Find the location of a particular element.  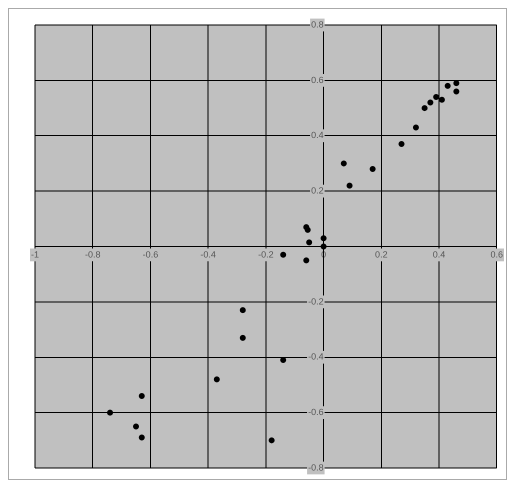

y-tick-label: 0.6 is located at coordinates (317, 79).